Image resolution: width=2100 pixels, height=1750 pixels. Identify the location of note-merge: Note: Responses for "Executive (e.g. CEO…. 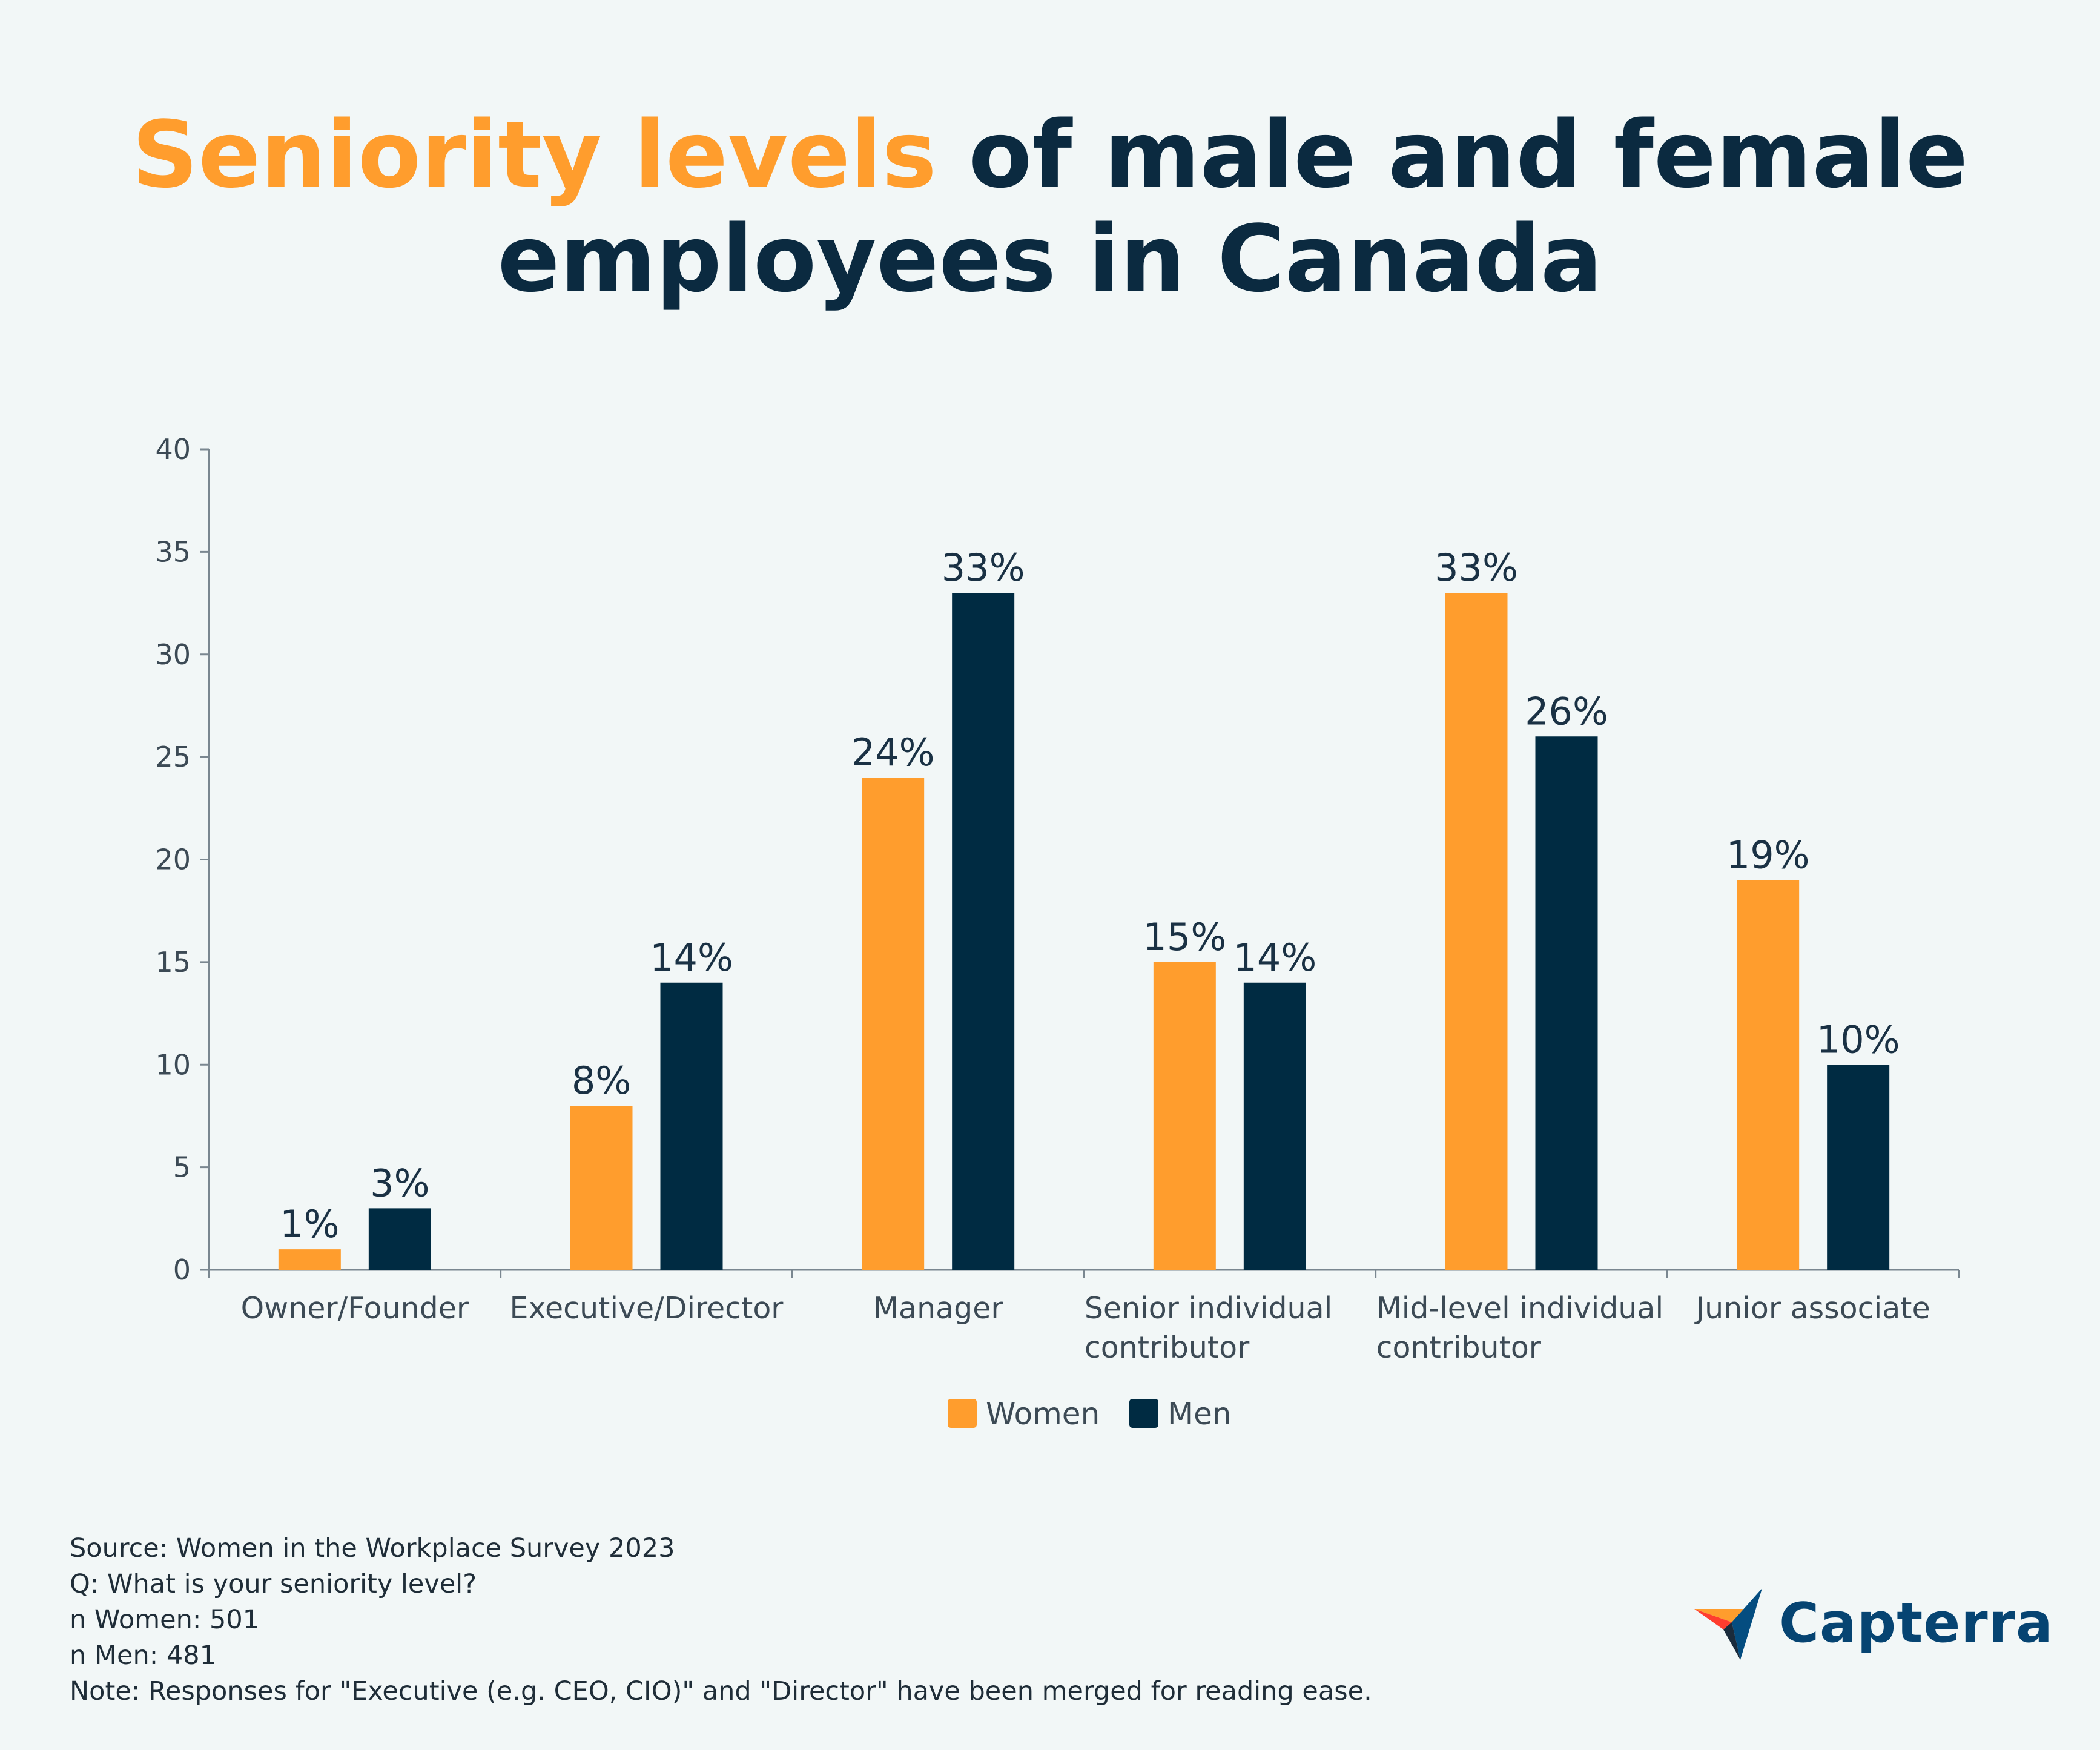
(721, 1691).